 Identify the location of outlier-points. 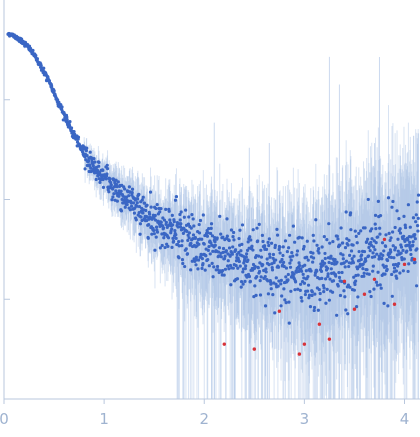
(319, 296).